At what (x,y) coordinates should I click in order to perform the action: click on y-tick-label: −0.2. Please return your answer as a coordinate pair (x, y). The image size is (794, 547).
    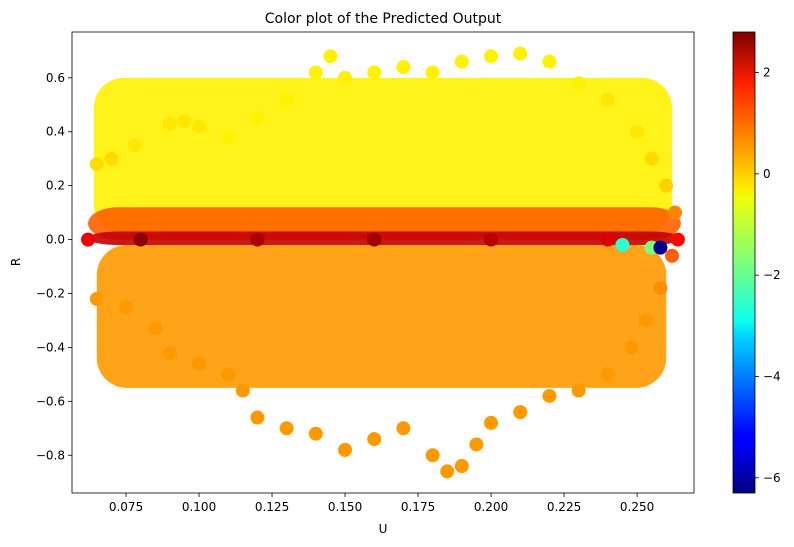
    Looking at the image, I should click on (50, 294).